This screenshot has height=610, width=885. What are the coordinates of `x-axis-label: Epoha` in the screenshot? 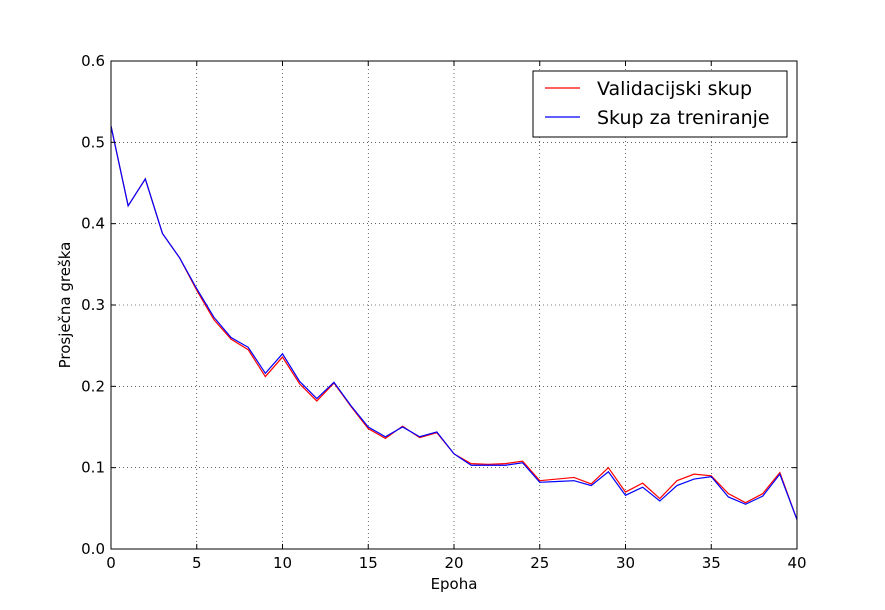 It's located at (454, 584).